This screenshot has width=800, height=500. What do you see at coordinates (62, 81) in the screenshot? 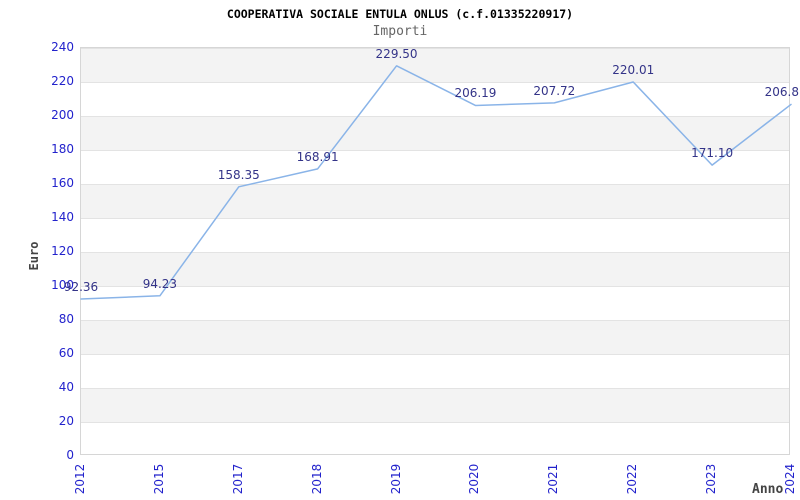
I see `y-tick-label: 220` at bounding box center [62, 81].